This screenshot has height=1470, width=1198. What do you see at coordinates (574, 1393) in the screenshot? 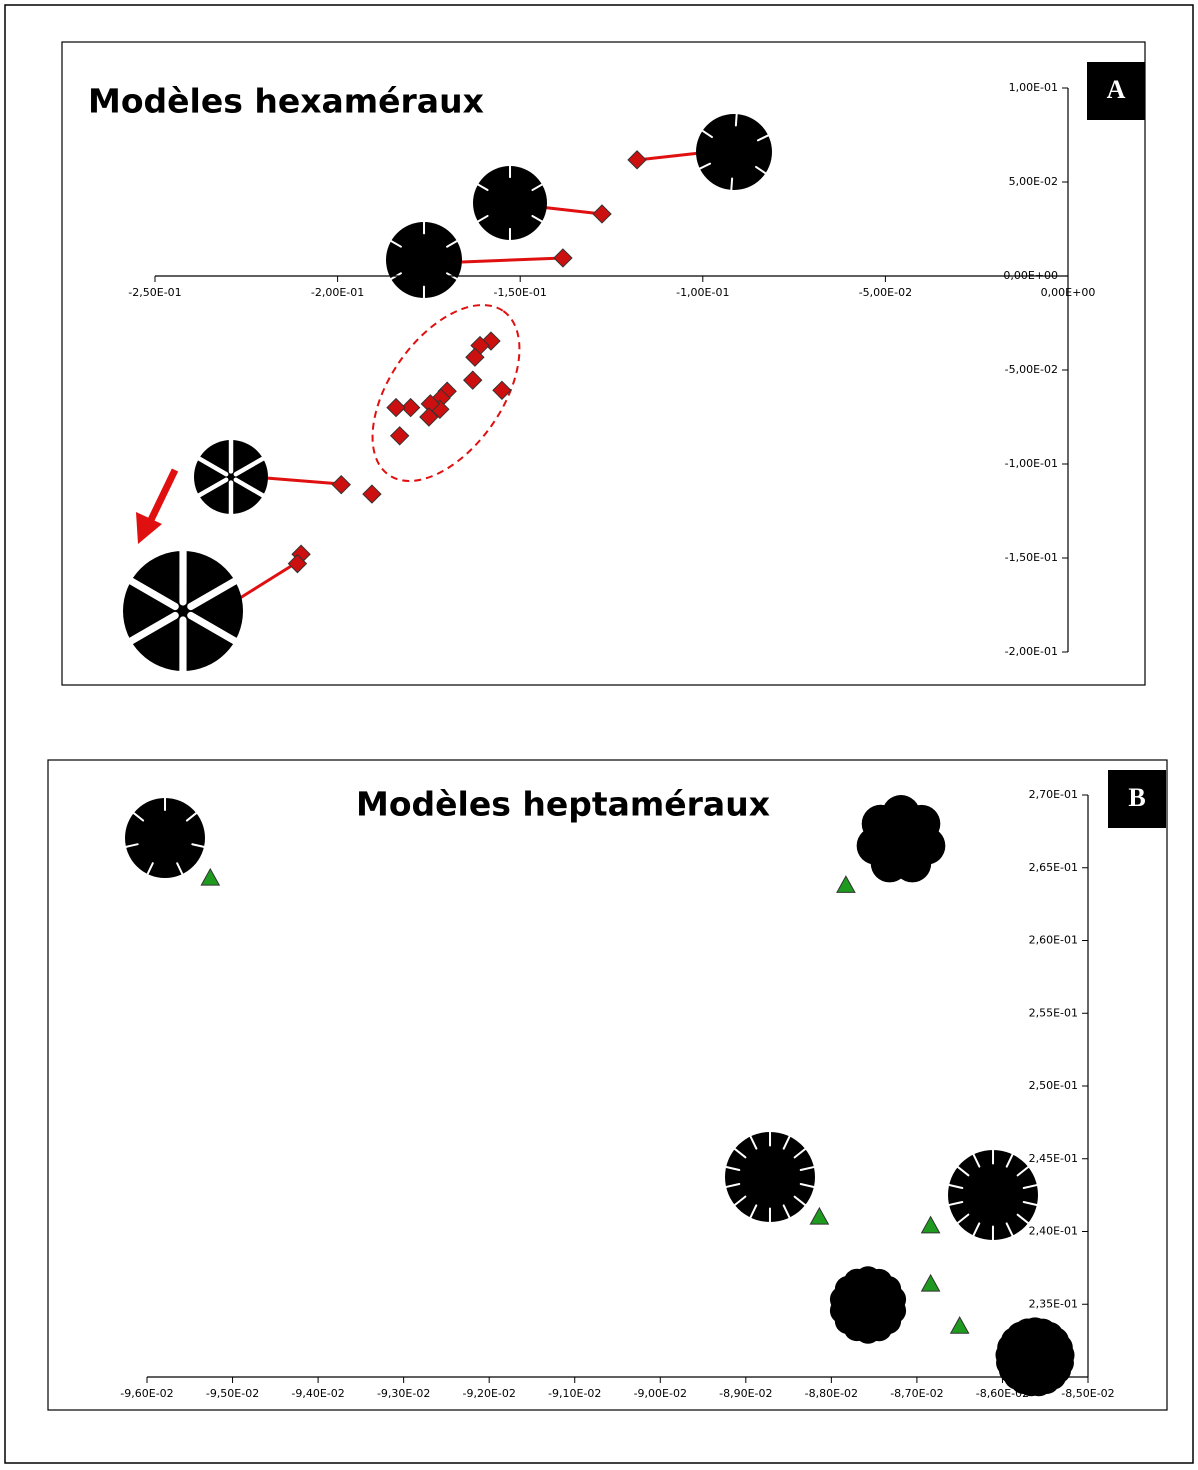
I see `x-tick-label: -9,10E-02` at bounding box center [574, 1393].